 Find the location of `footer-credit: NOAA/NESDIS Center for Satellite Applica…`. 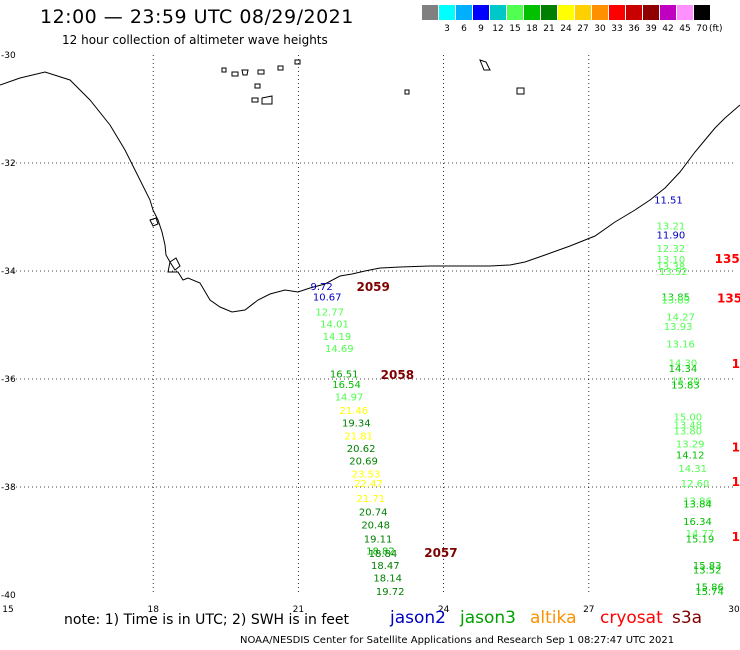

footer-credit: NOAA/NESDIS Center for Satellite Applica… is located at coordinates (457, 640).